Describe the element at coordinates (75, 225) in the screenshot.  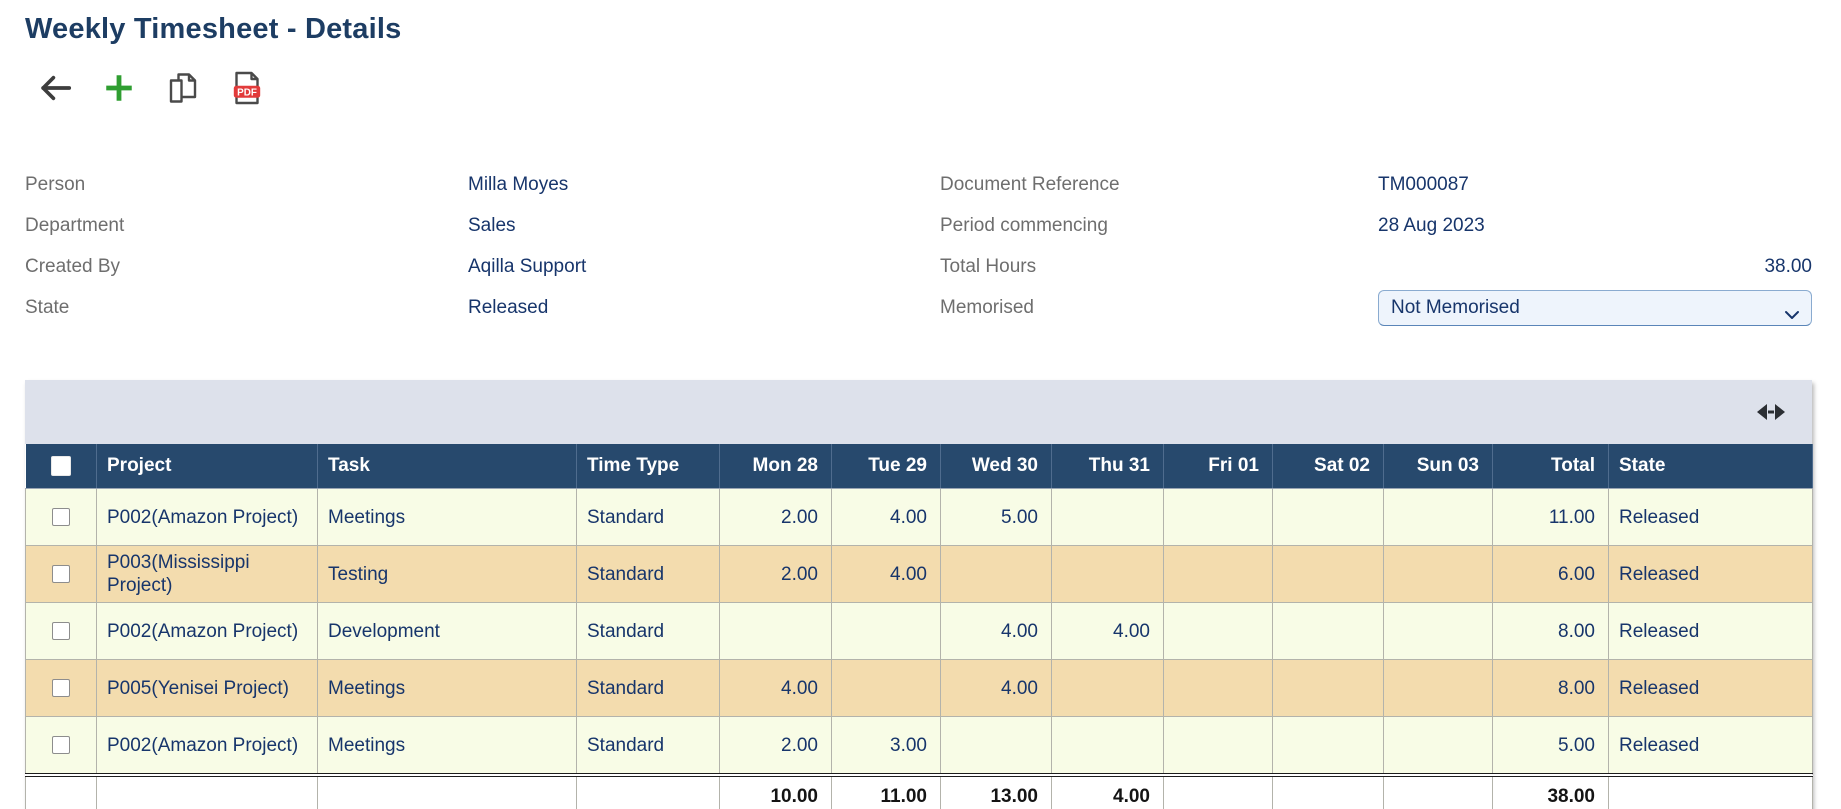
I see `department-label: Department` at that location.